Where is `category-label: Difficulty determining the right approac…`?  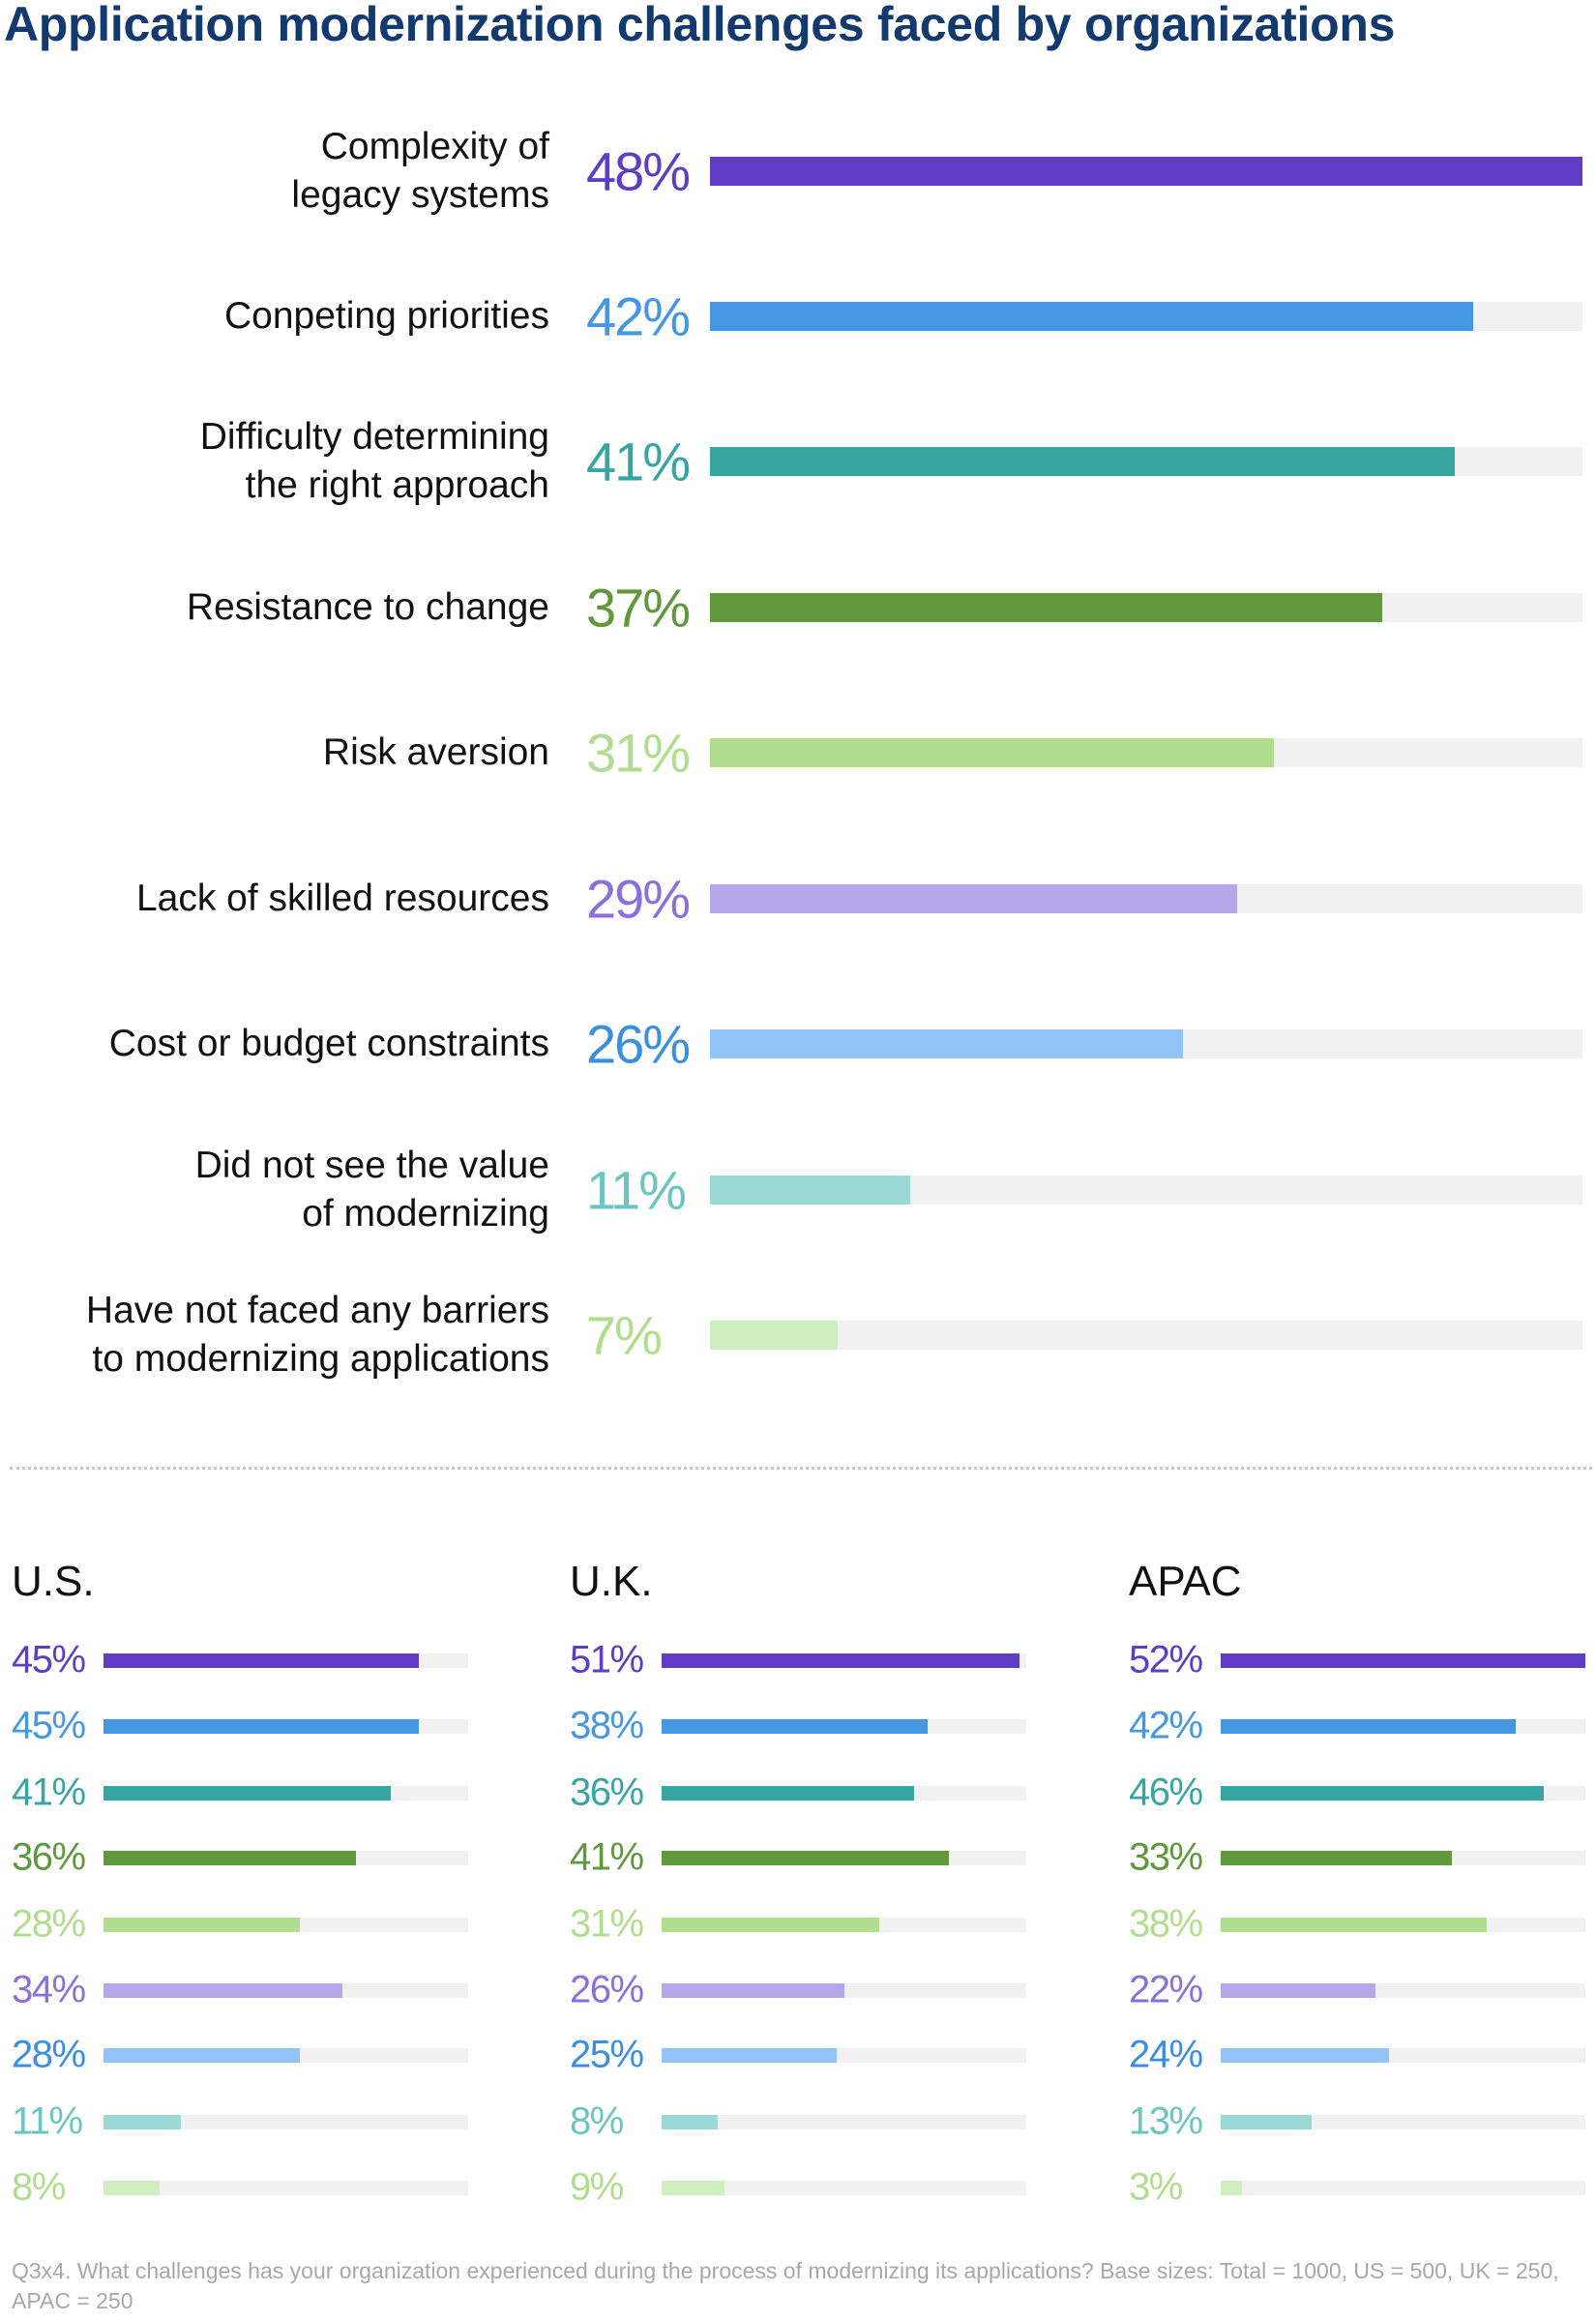 category-label: Difficulty determining the right approac… is located at coordinates (374, 461).